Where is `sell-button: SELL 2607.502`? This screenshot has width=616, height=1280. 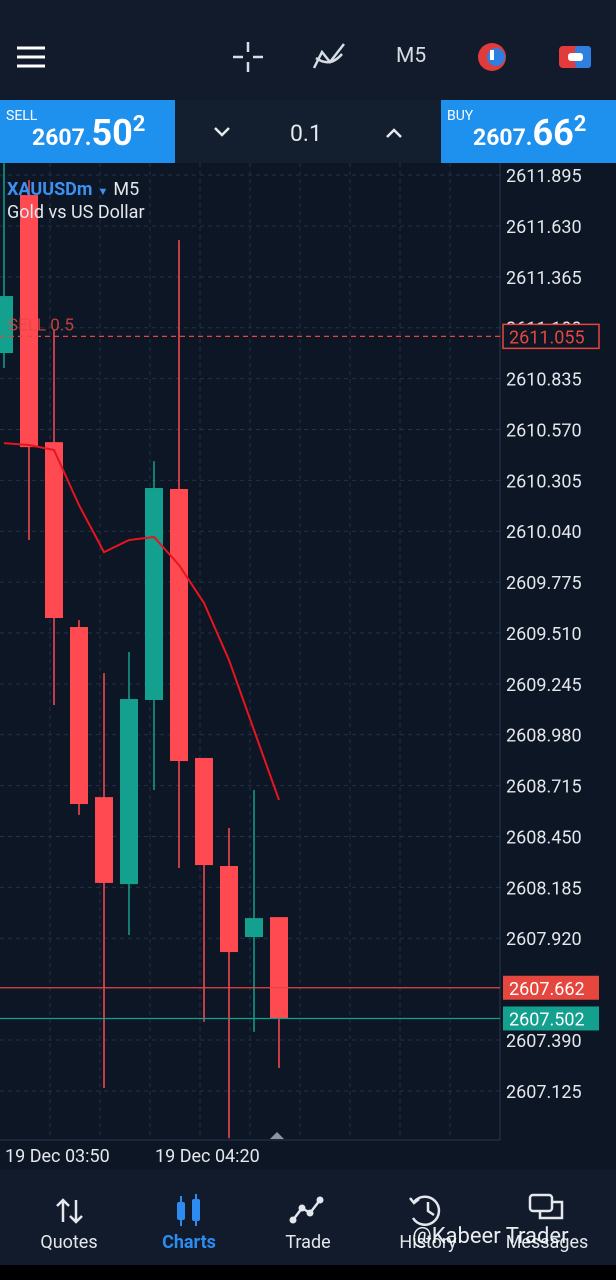
sell-button: SELL 2607.502 is located at coordinates (87, 131).